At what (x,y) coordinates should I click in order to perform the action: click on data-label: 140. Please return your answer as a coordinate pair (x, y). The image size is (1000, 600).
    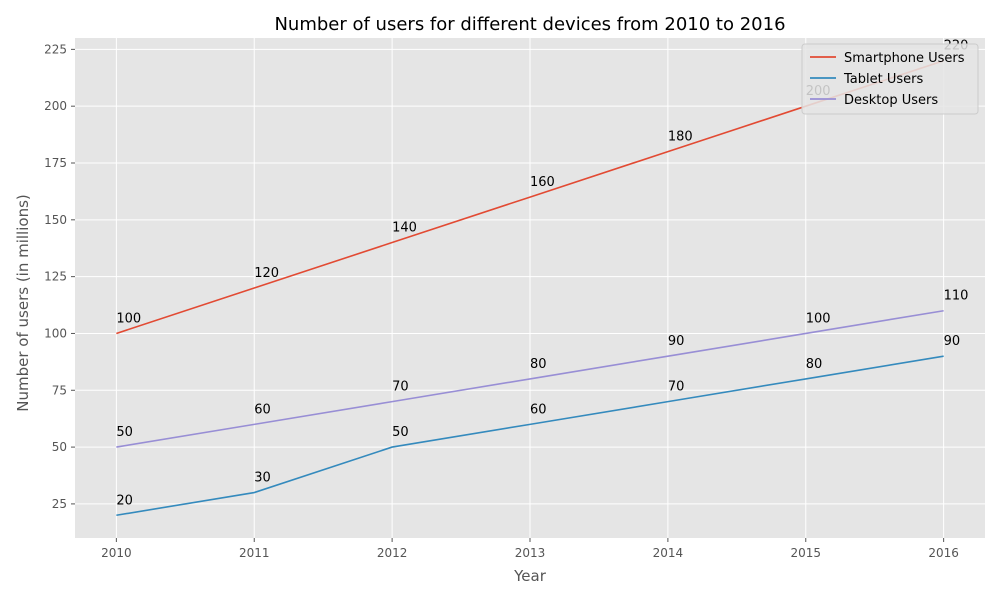
    Looking at the image, I should click on (404, 228).